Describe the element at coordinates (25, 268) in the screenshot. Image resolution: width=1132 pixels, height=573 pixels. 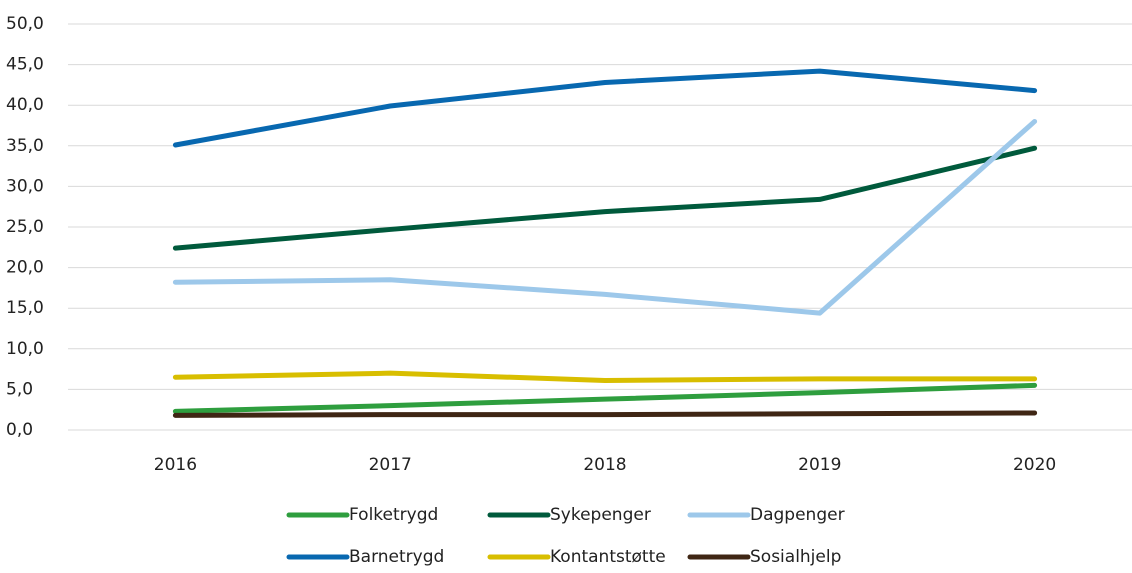
I see `y-tick-label: 20,0` at that location.